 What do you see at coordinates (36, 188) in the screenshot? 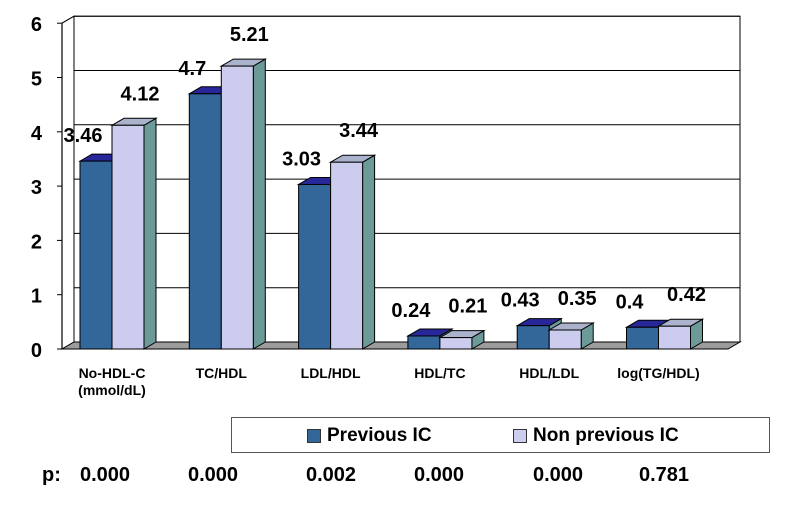
I see `y-tick-label: 3` at bounding box center [36, 188].